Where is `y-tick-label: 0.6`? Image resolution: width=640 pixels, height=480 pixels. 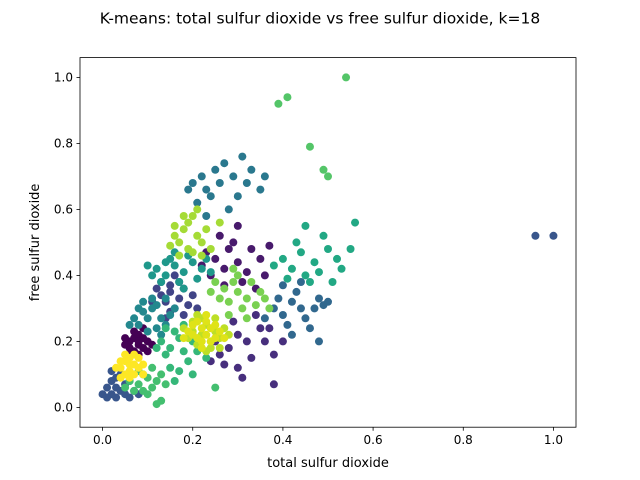
y-tick-label: 0.6 is located at coordinates (63, 210).